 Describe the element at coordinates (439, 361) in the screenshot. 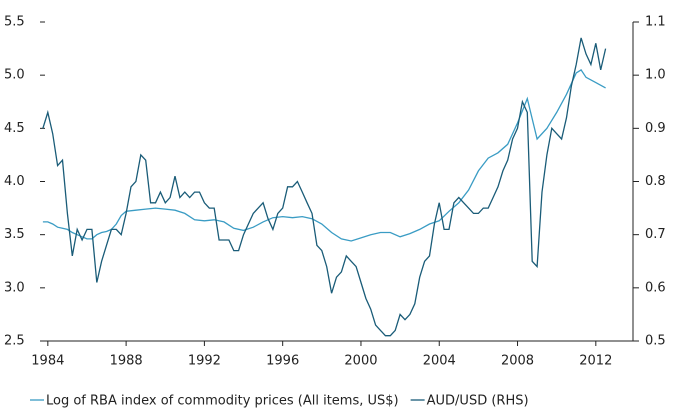

I see `x-tick-label: 2004` at that location.